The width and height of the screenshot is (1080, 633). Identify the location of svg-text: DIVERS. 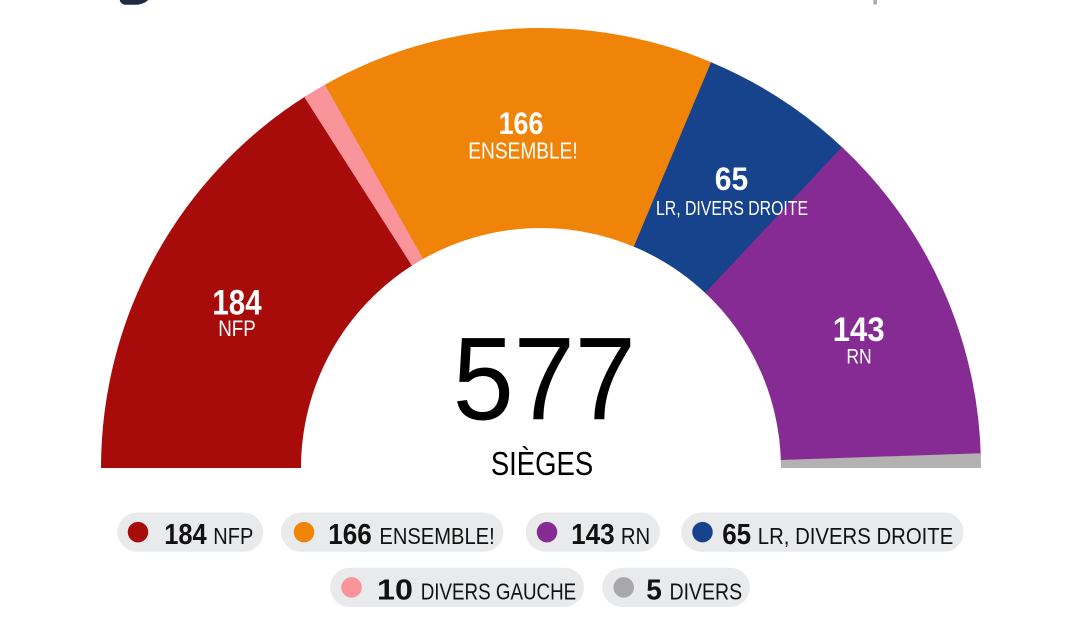
(706, 591).